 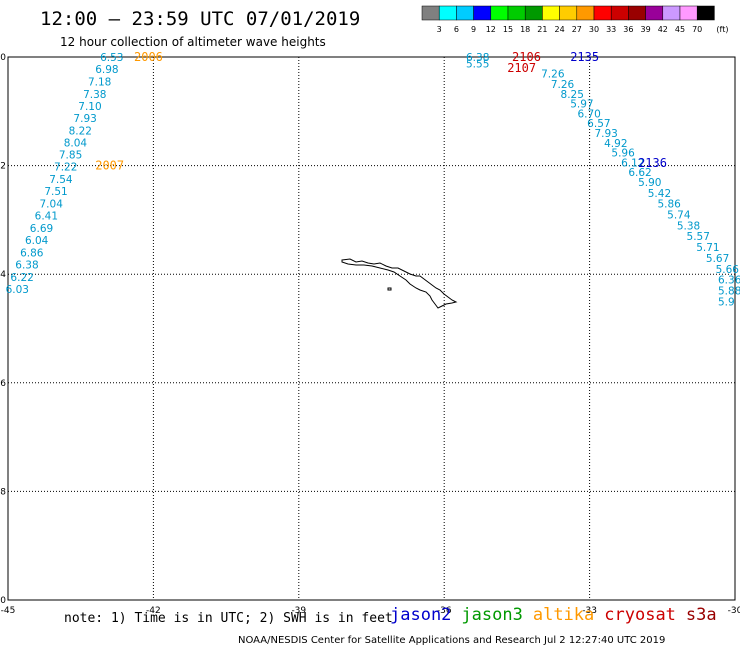 I want to click on swh-value: 5.66, so click(x=728, y=270).